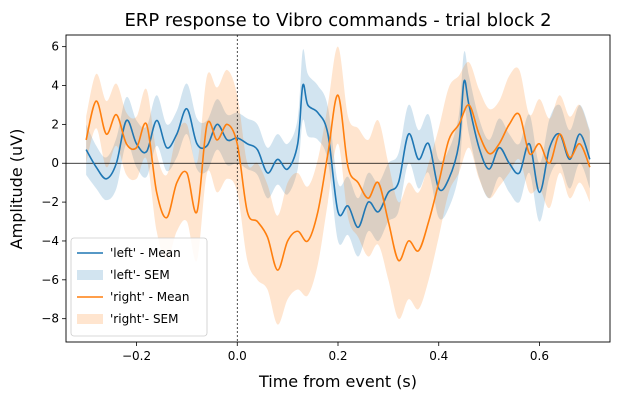 The image size is (617, 404). I want to click on x-tick-label: 0.4, so click(438, 356).